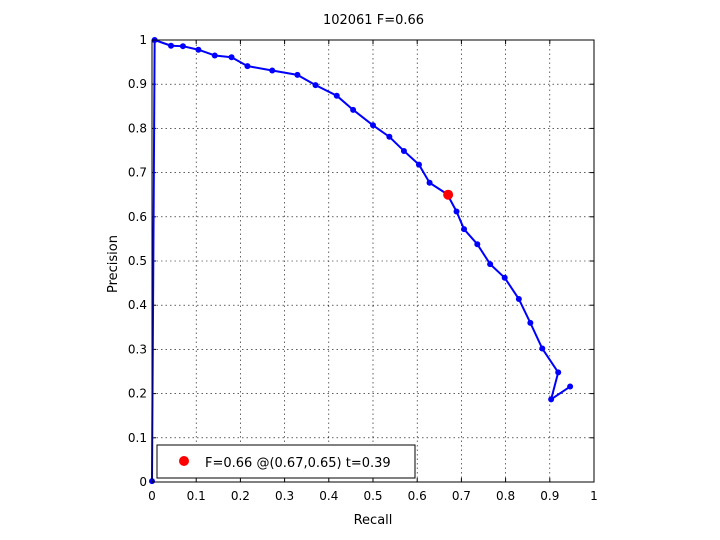  What do you see at coordinates (373, 20) in the screenshot?
I see `chart-title: 102061 F=0.66` at bounding box center [373, 20].